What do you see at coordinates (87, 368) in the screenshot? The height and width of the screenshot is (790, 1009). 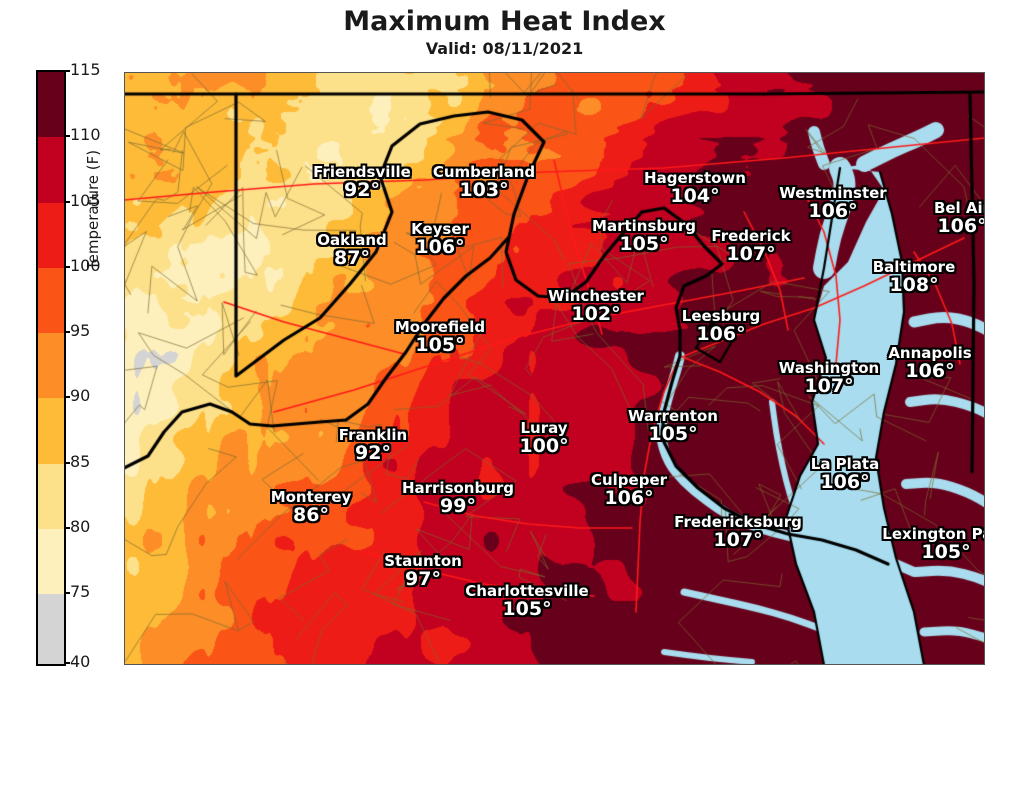 I see `colorbar-tick-labels: 115 110 105 100 95 90 85 80 75 40` at bounding box center [87, 368].